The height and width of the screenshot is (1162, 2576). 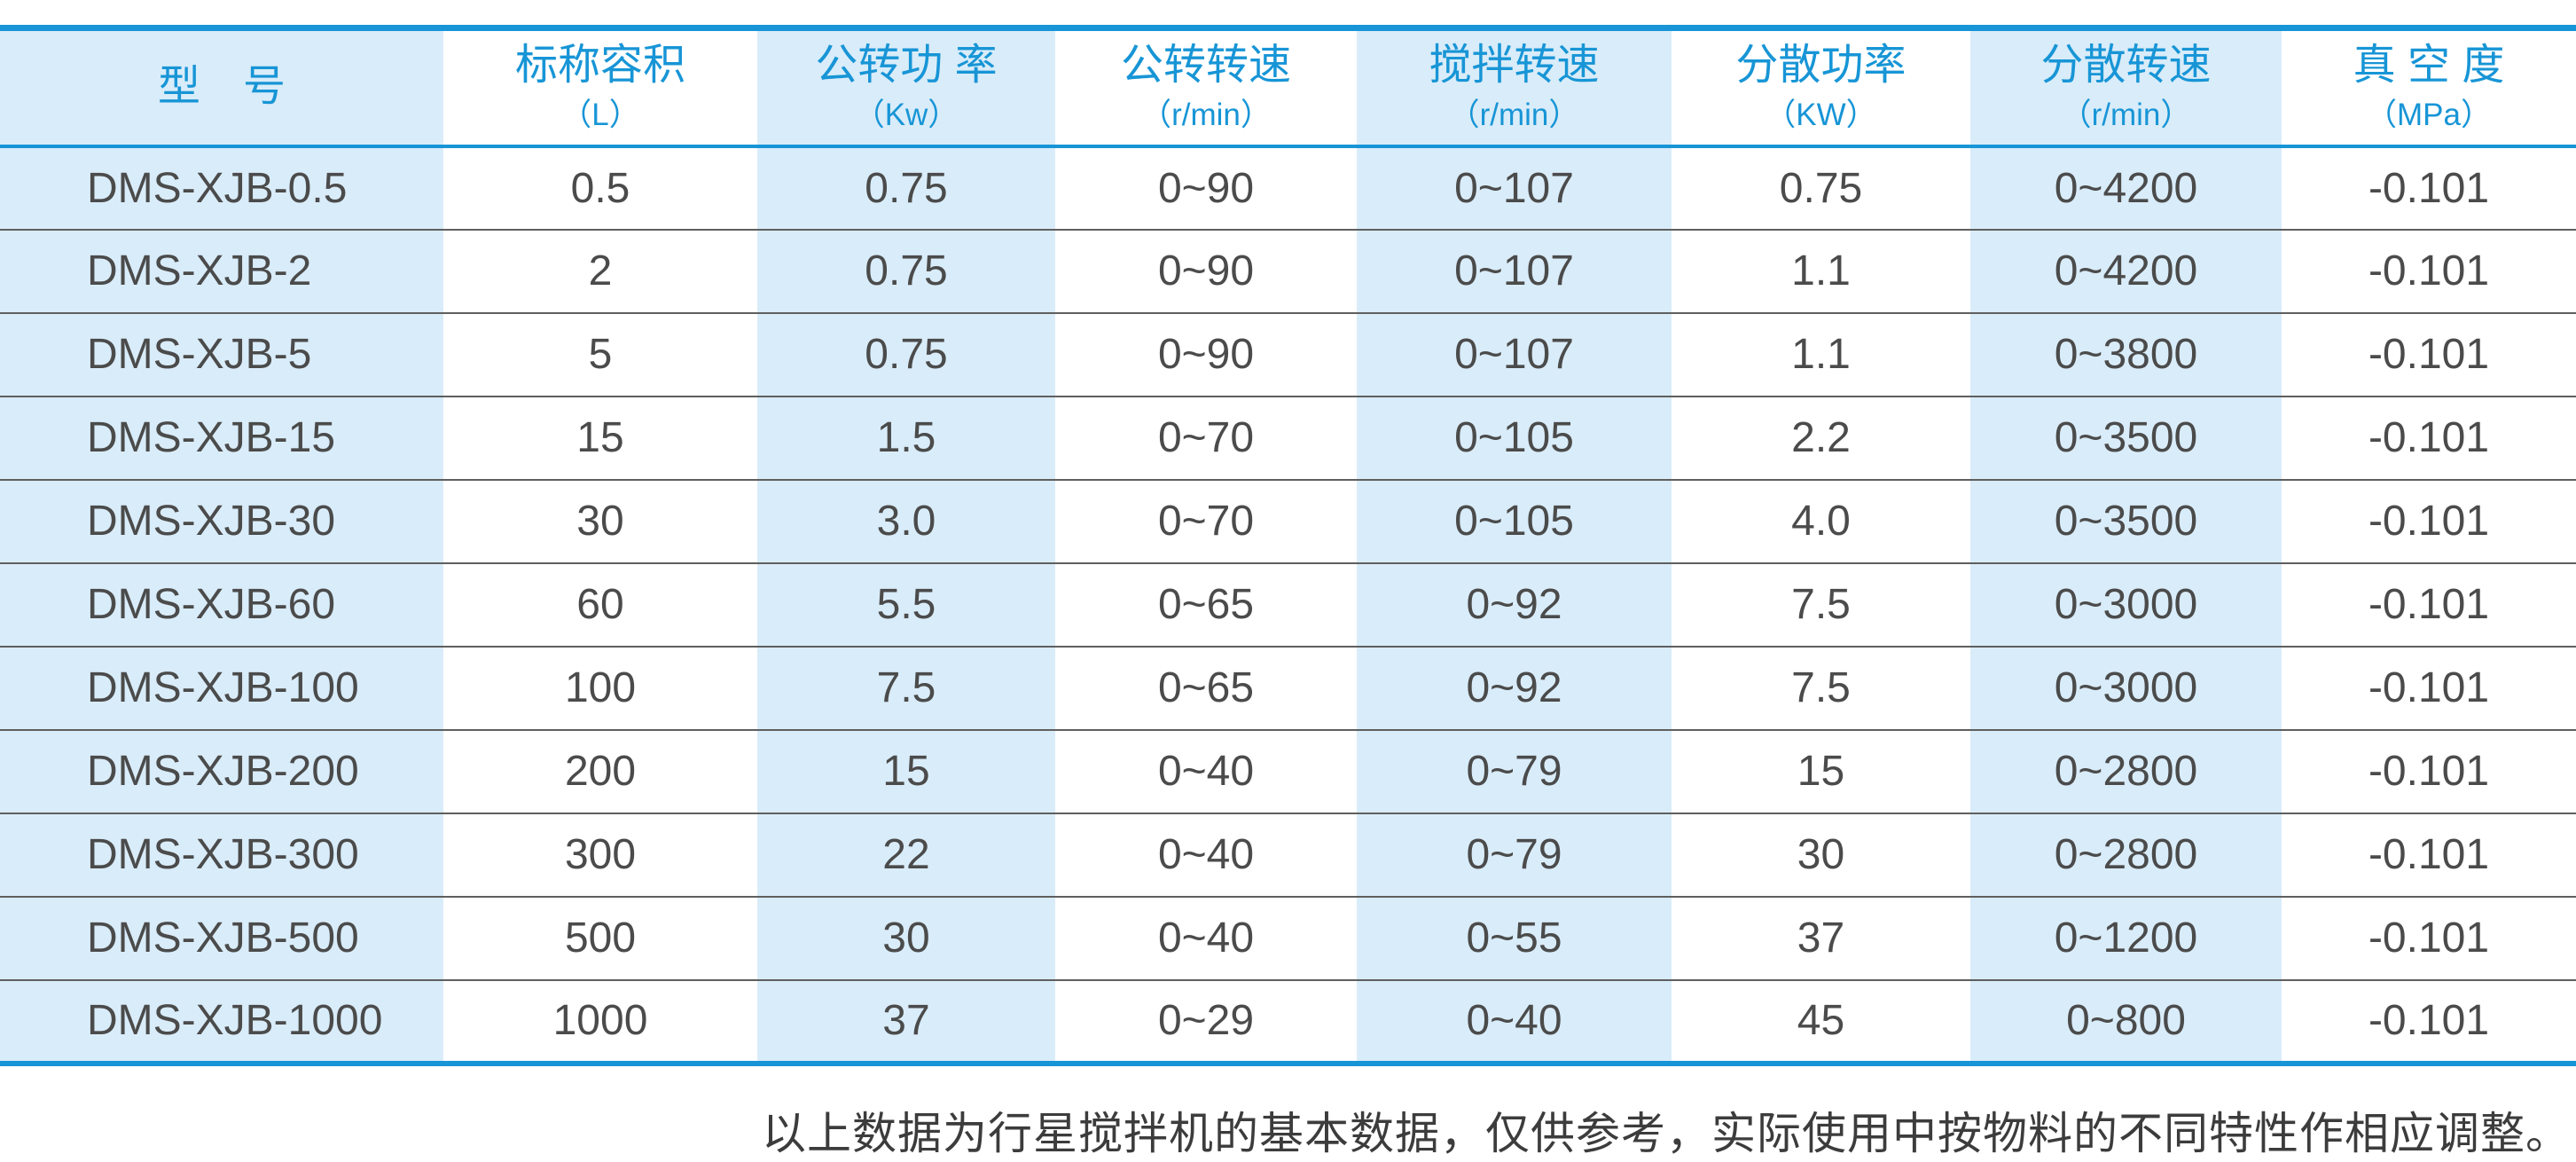 What do you see at coordinates (1514, 66) in the screenshot?
I see `column-header-label: 搅拌转速` at bounding box center [1514, 66].